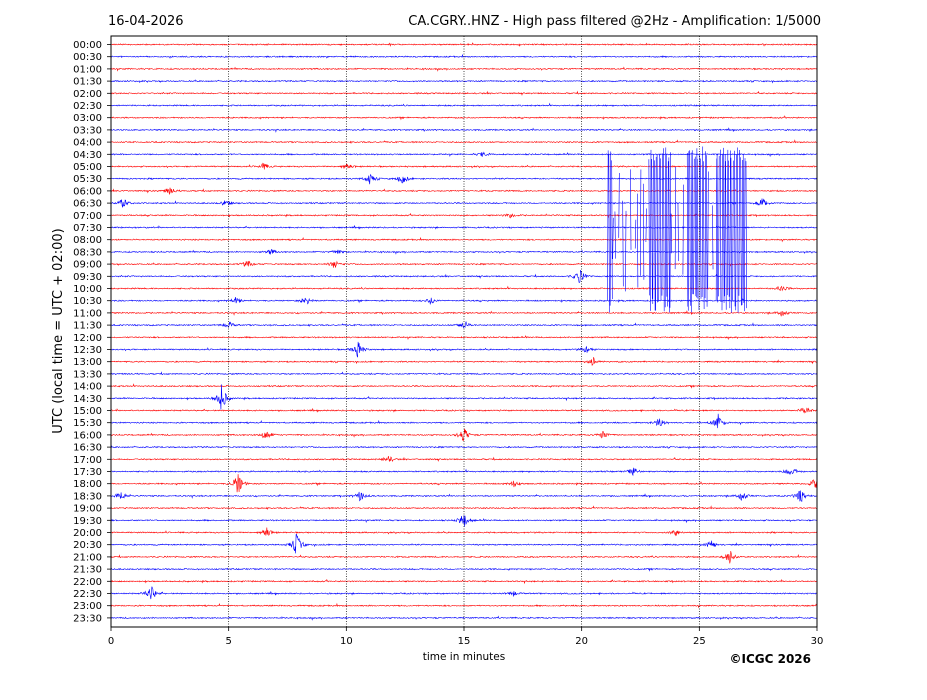 Image resolution: width=927 pixels, height=700 pixels. I want to click on row-label: 17:00, so click(87, 460).